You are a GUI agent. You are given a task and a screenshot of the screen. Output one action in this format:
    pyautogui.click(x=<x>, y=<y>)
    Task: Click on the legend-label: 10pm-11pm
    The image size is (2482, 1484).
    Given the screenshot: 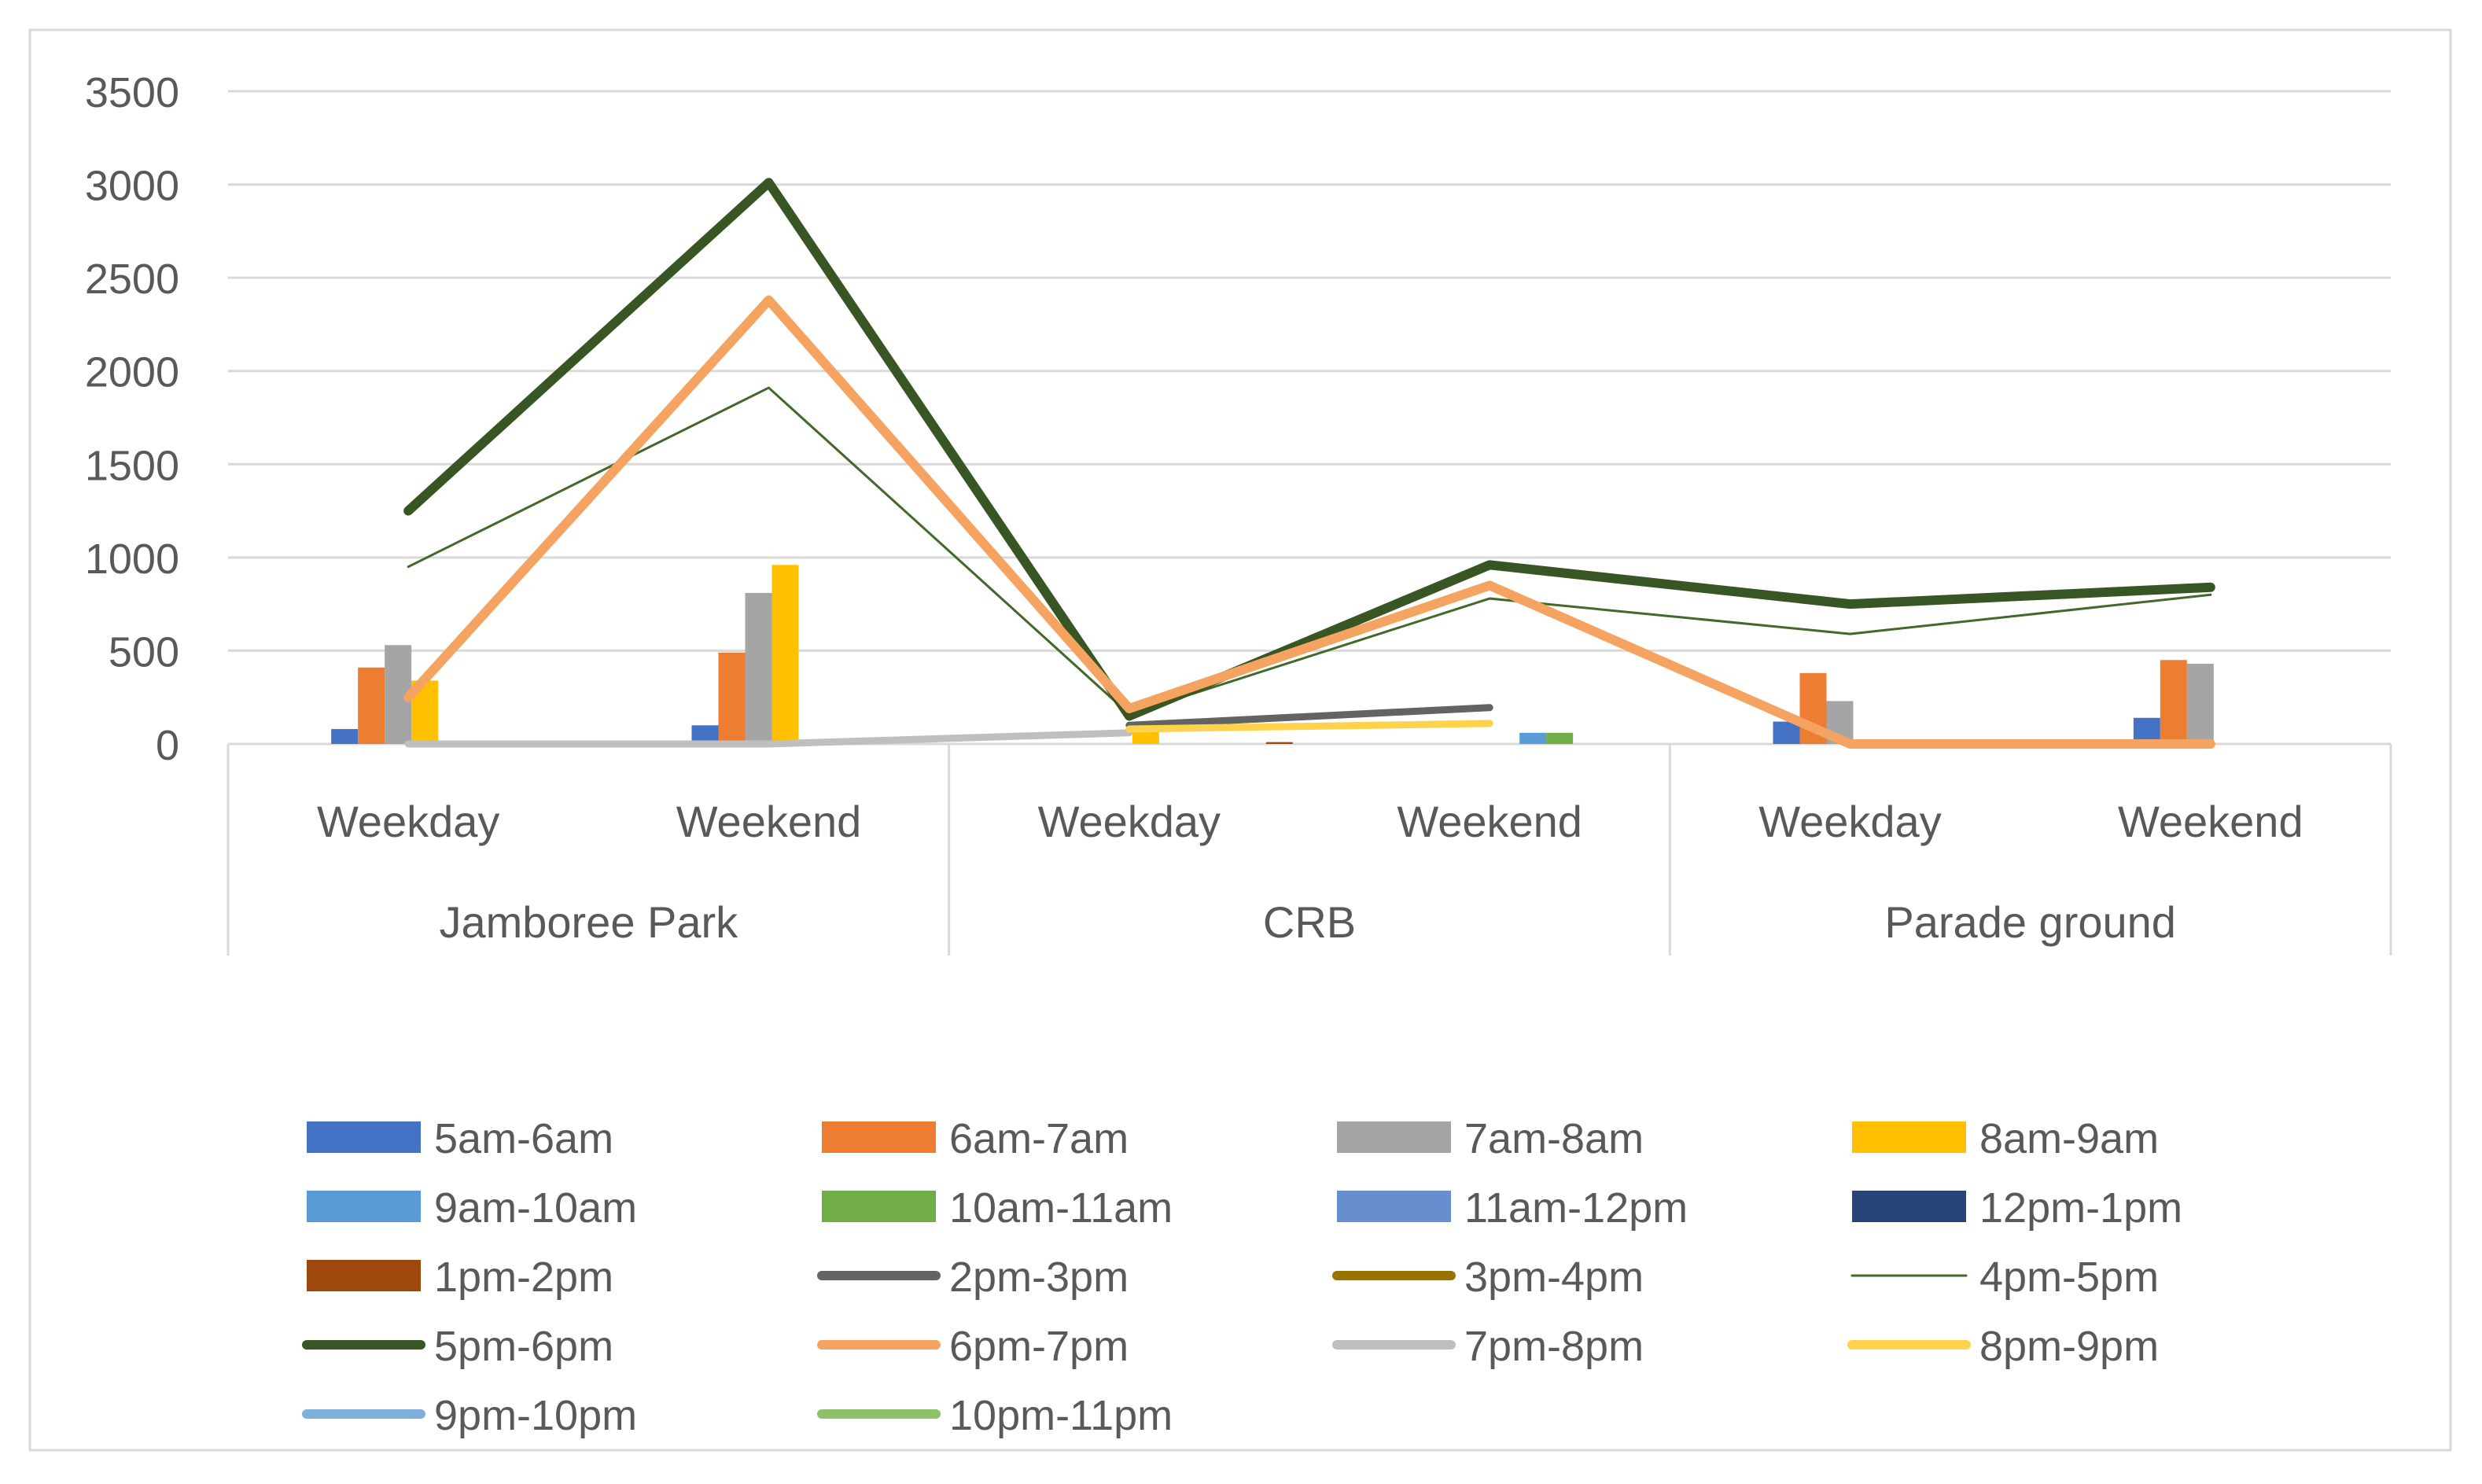 What is the action you would take?
    pyautogui.click(x=1061, y=1415)
    